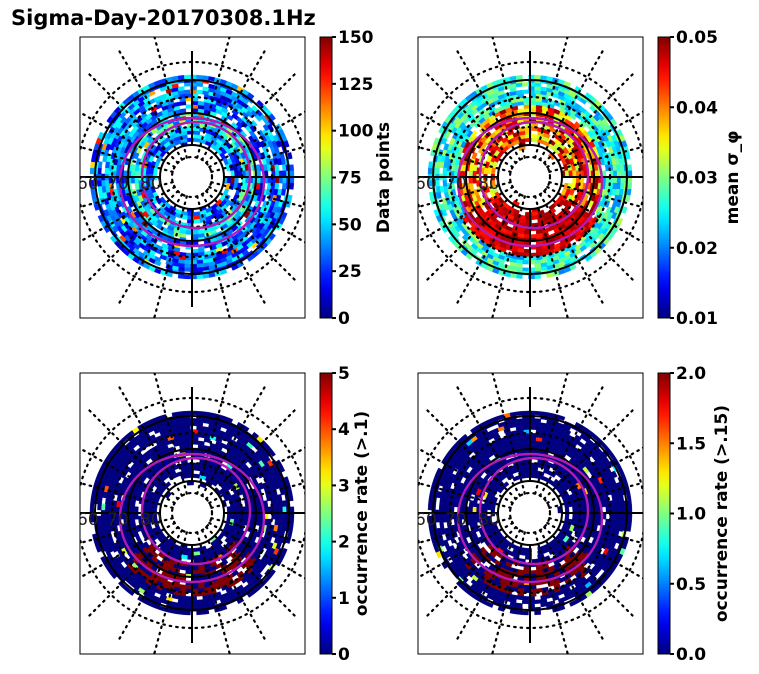 The image size is (759, 674). I want to click on colorbar-tick-label: 0.02, so click(697, 249).